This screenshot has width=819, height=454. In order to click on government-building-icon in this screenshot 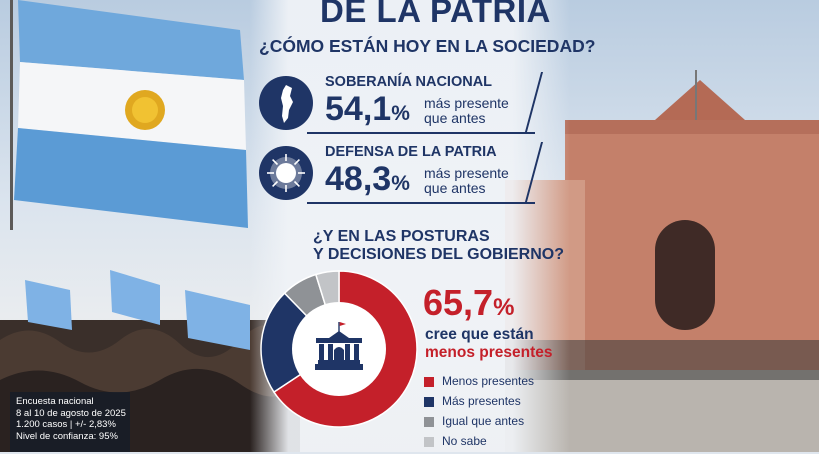, I will do `click(339, 346)`.